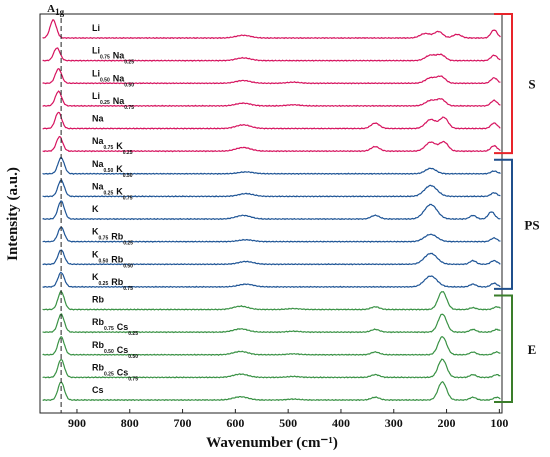 This screenshot has width=550, height=457. I want to click on series-label-li: Li, so click(96, 28).